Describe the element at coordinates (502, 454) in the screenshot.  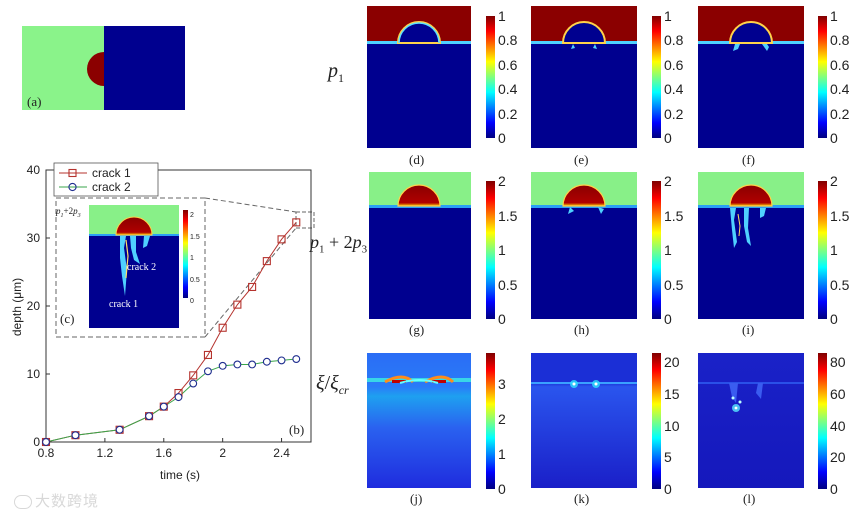
I see `colorbar-tick-j: 1` at that location.